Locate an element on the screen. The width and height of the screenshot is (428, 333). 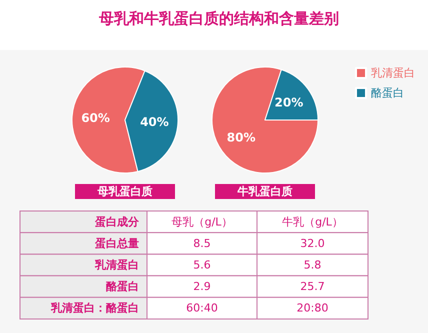
category-label: 酪蛋白 is located at coordinates (122, 287).